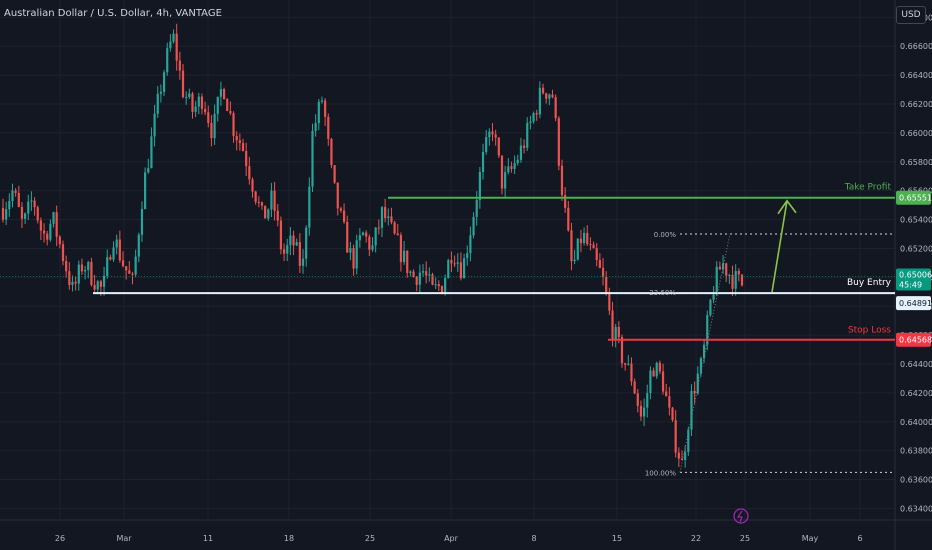 This screenshot has height=550, width=932. Describe the element at coordinates (869, 283) in the screenshot. I see `buy-entry-label: Buy Entry` at that location.